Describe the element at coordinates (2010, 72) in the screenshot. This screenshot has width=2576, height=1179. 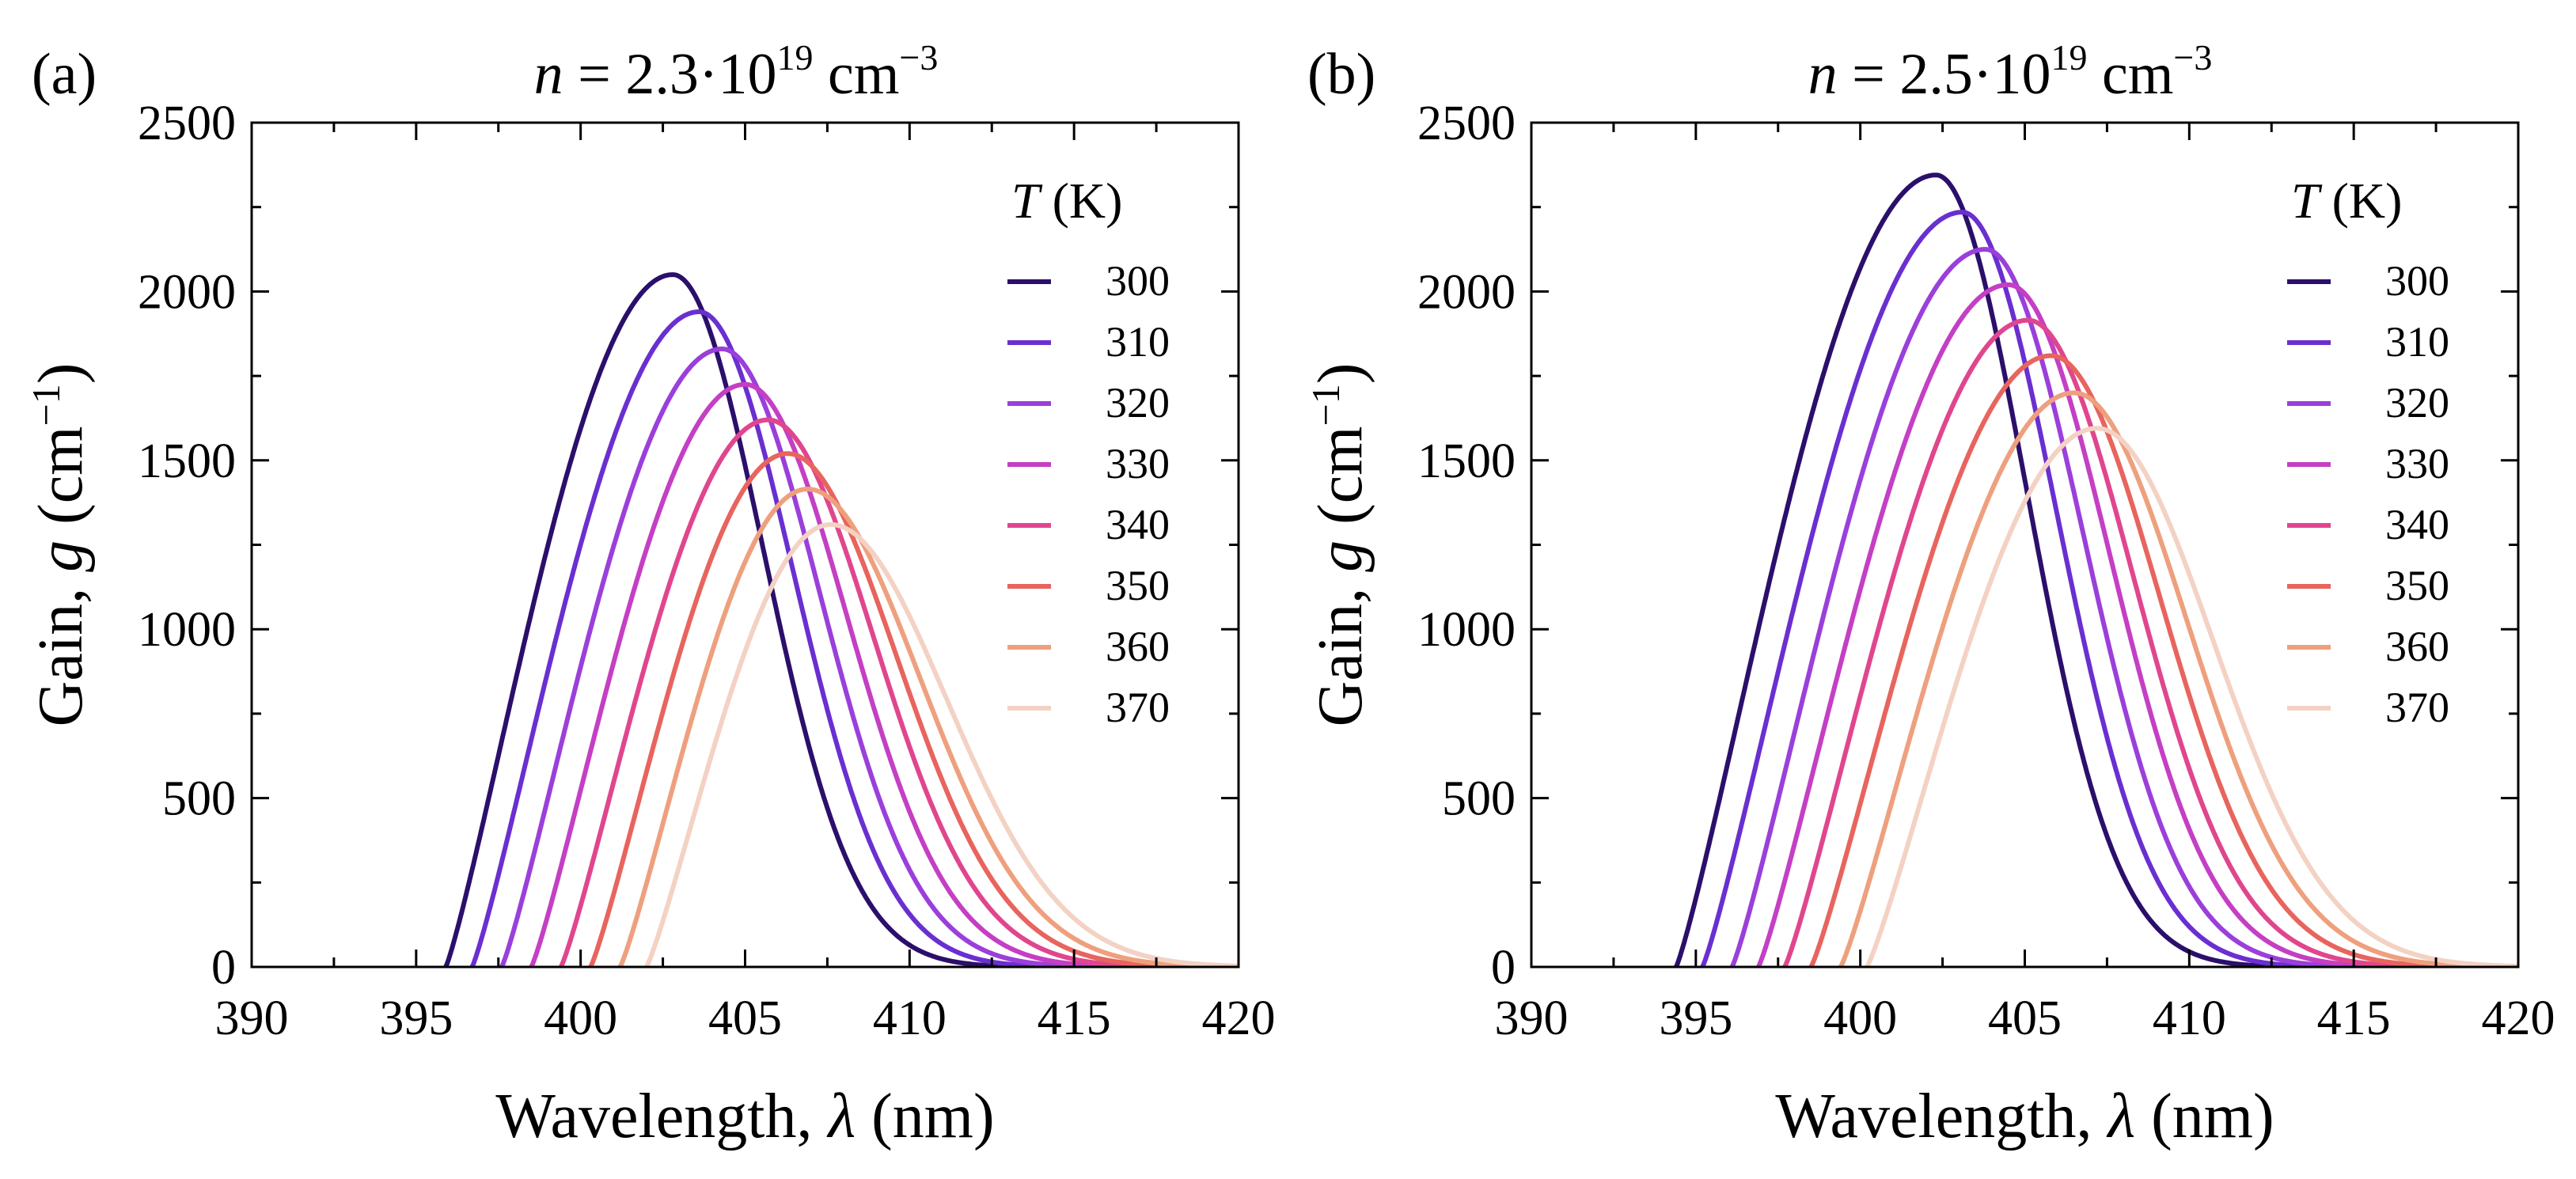
I see `panel-title: n = 2.5·1019 cm−3` at that location.